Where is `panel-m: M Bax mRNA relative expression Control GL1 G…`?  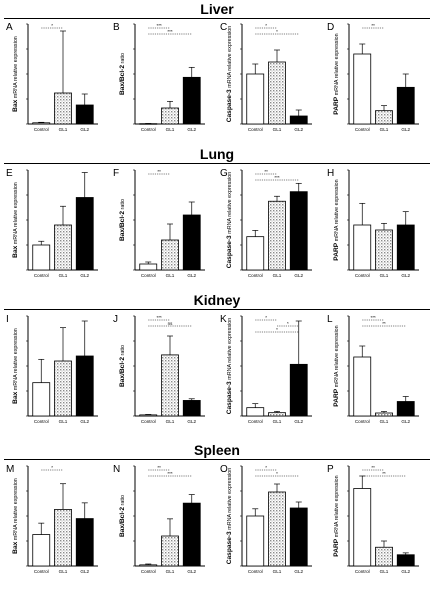
panel-m: M Bax mRNA relative expression Control GL1 G… is located at coordinates (52, 519).